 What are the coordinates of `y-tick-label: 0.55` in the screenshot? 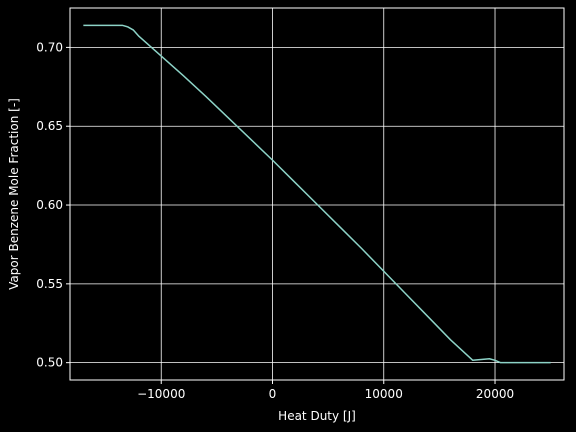 It's located at (49, 284).